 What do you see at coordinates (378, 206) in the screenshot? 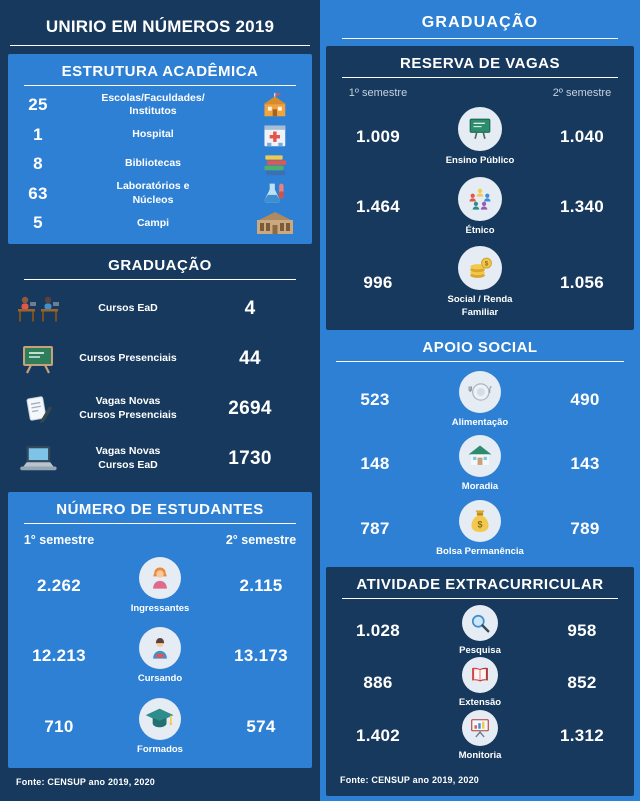
I see `semester-1-value: 1.464` at bounding box center [378, 206].